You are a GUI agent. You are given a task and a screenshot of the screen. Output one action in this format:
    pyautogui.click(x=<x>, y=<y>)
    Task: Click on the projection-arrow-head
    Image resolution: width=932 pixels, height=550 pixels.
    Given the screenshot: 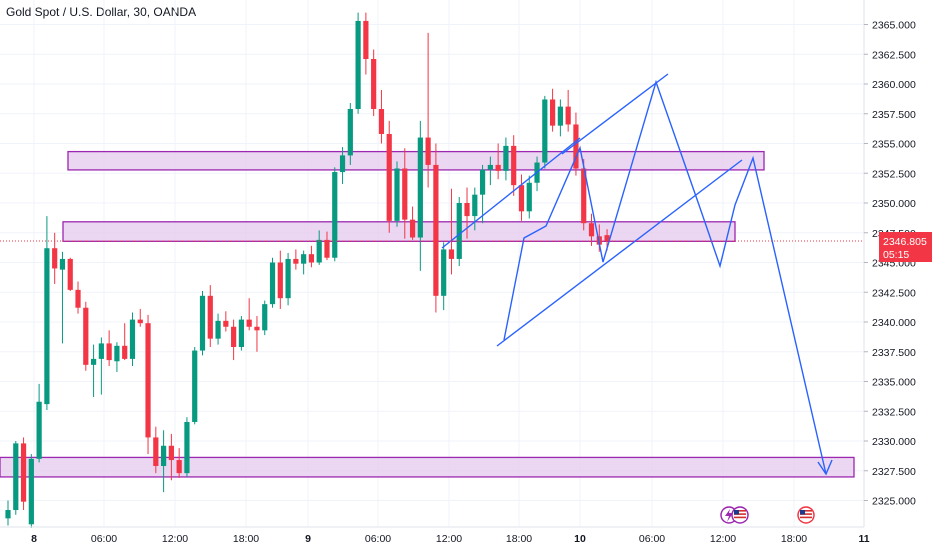 What is the action you would take?
    pyautogui.click(x=825, y=467)
    